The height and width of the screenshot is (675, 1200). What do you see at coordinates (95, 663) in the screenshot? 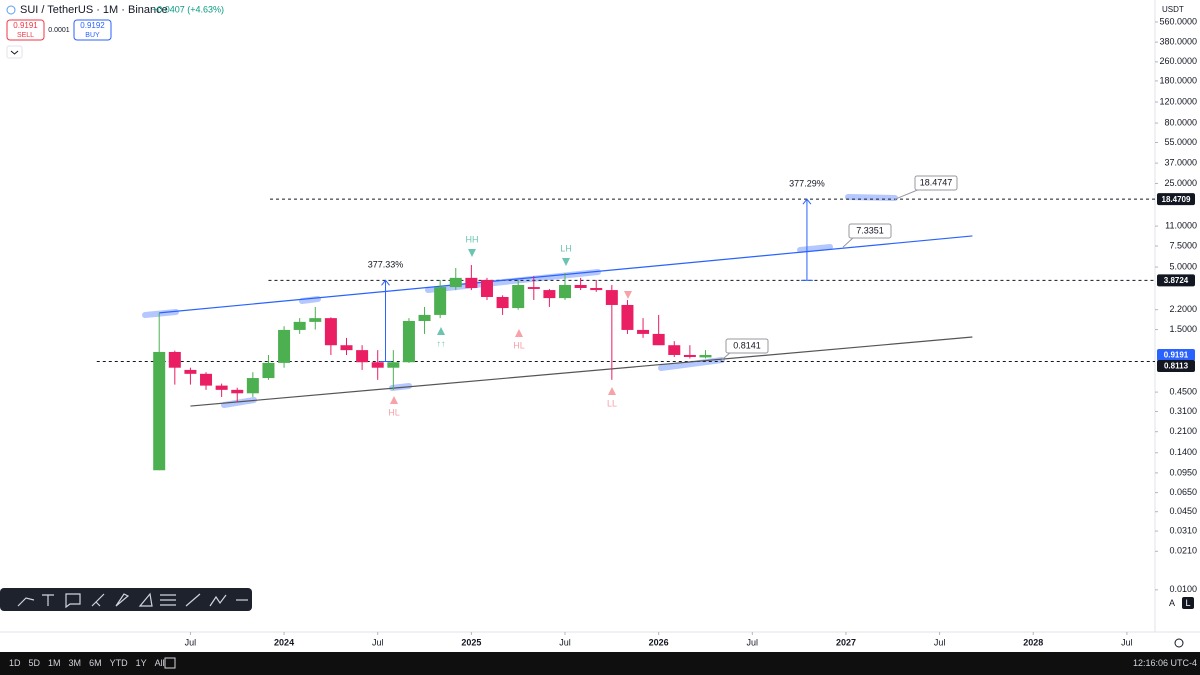
I see `interval-button: 6M` at bounding box center [95, 663].